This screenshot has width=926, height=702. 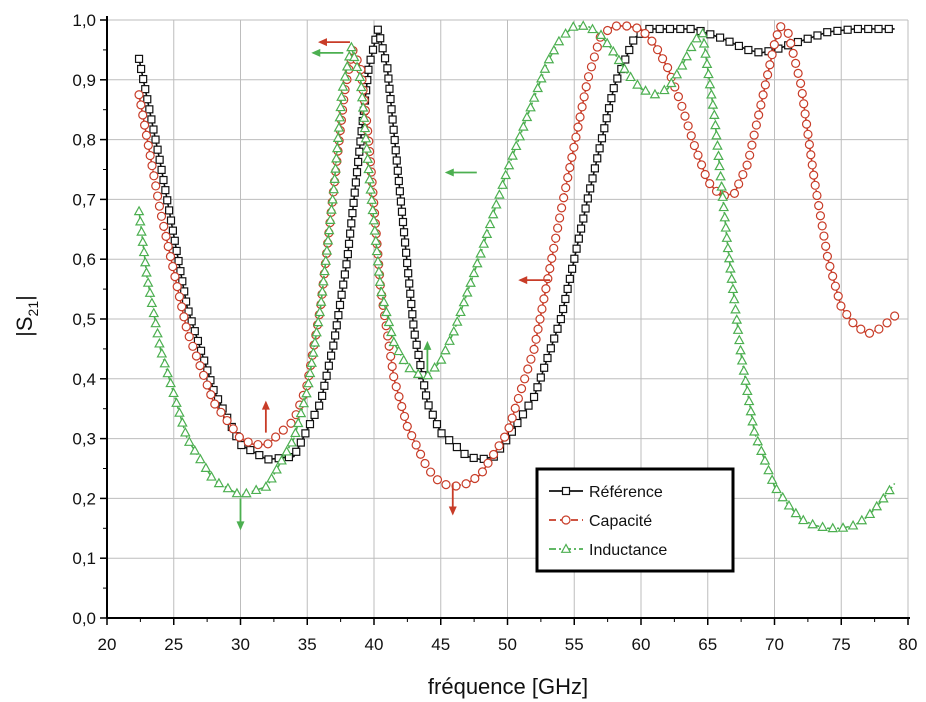 I want to click on legend: Référence Capacité Inductance, so click(x=635, y=520).